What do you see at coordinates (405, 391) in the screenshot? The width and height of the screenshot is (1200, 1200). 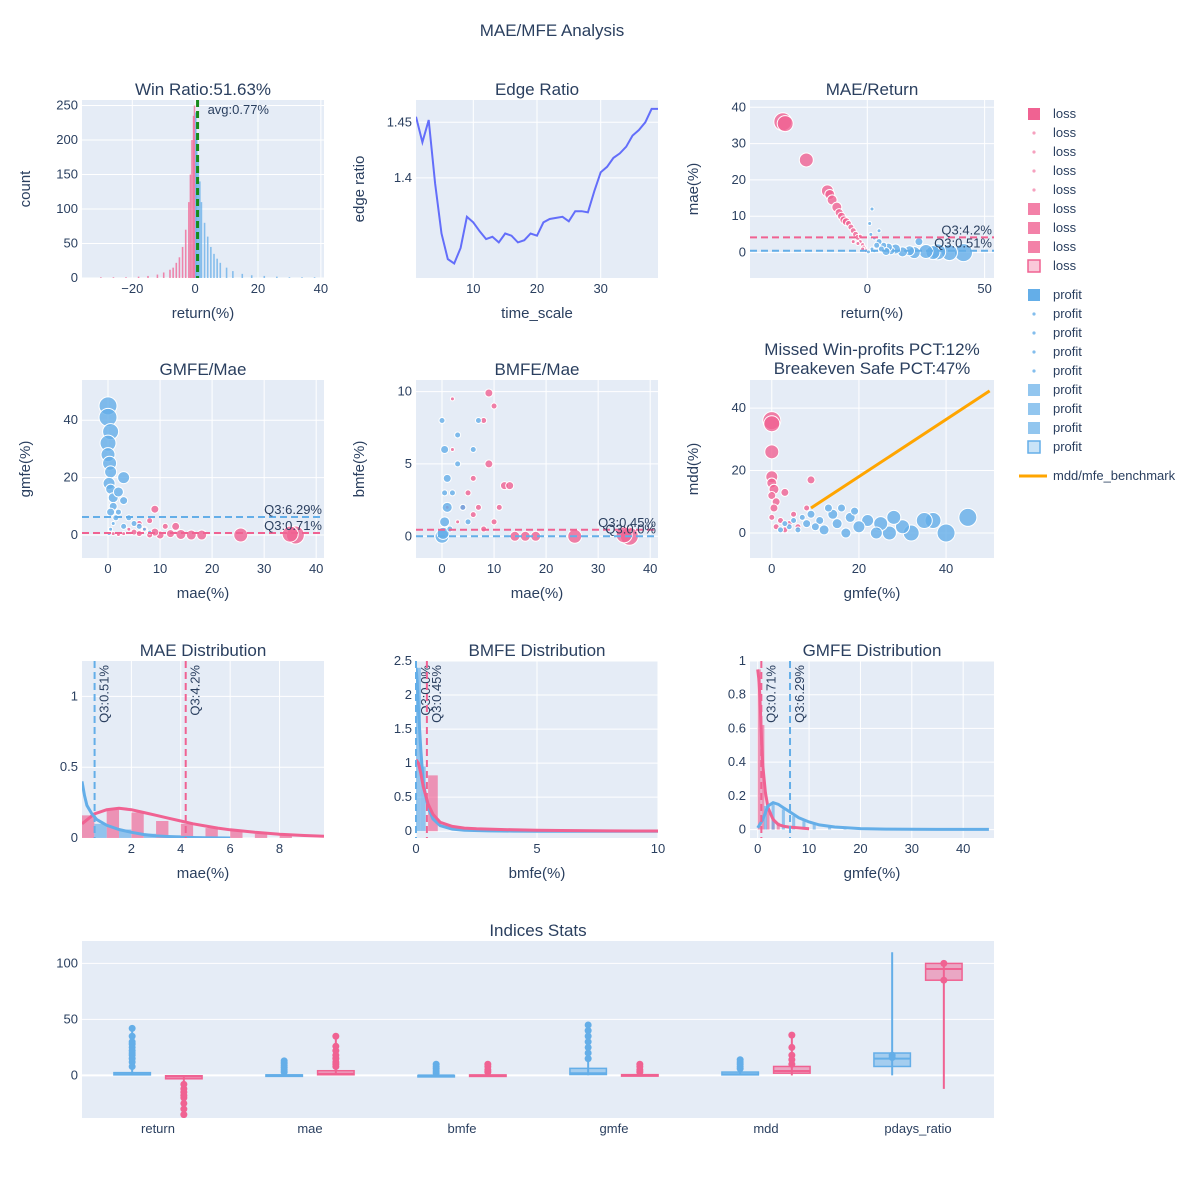 I see `y-tick-label: 10` at bounding box center [405, 391].